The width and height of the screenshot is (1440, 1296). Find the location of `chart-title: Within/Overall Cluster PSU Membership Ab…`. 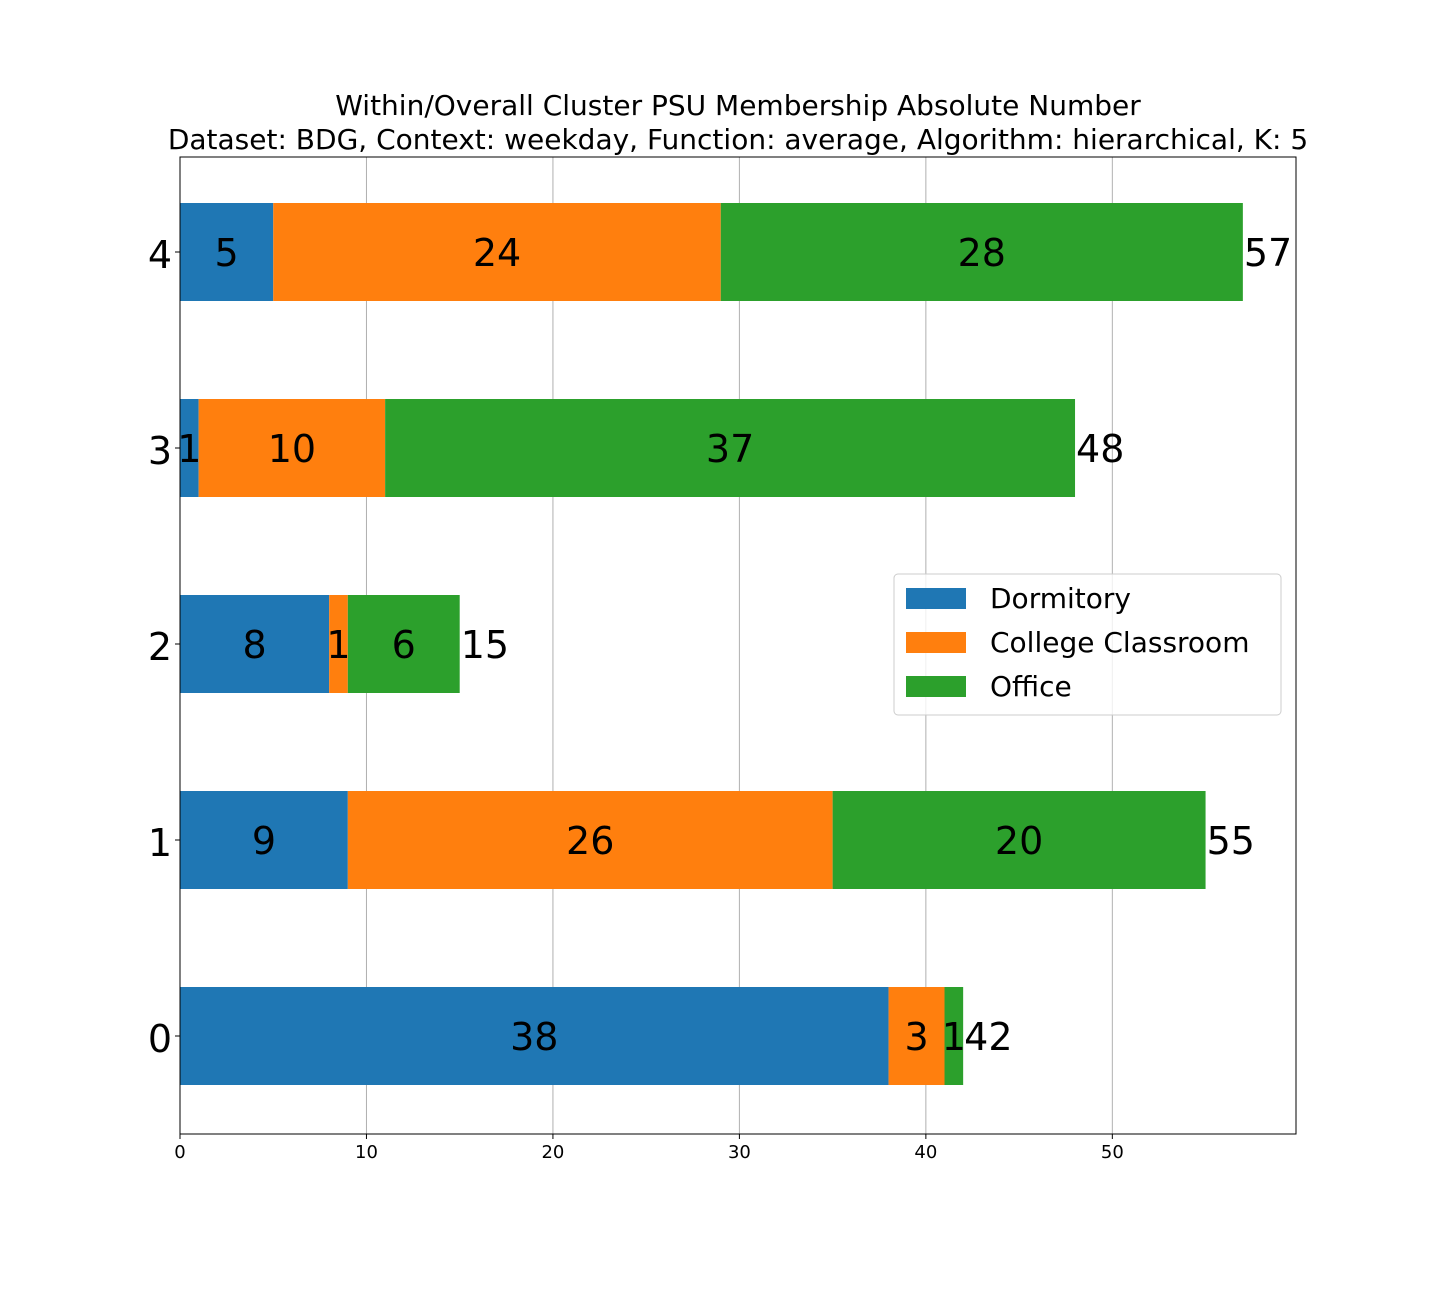

chart-title: Within/Overall Cluster PSU Membership Ab… is located at coordinates (738, 105).